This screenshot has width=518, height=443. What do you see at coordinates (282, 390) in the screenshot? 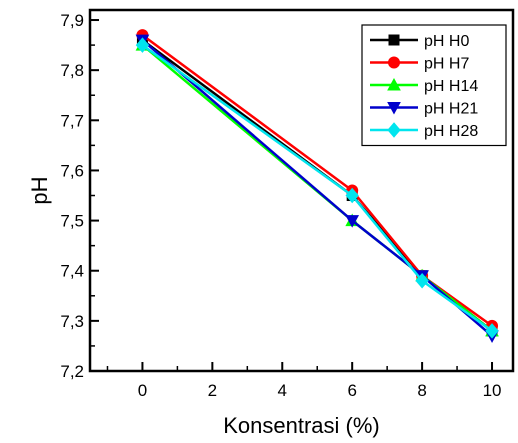
I see `x-tick-label: 4` at bounding box center [282, 390].